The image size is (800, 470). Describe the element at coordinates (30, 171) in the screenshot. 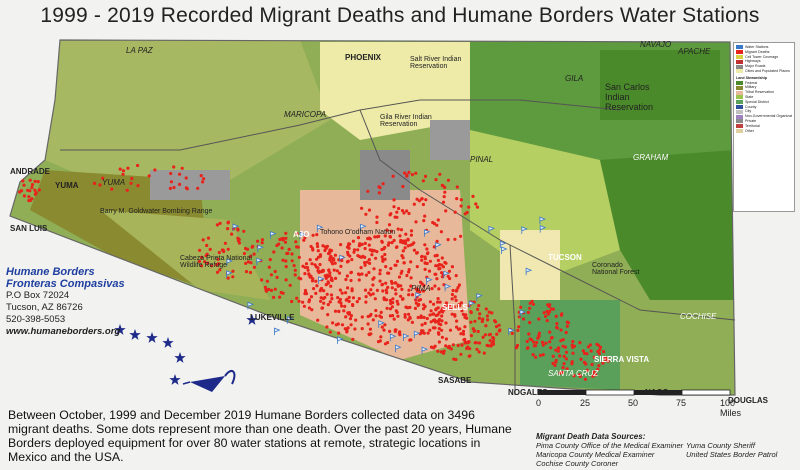

I see `label-andrade: ANDRADE` at that location.